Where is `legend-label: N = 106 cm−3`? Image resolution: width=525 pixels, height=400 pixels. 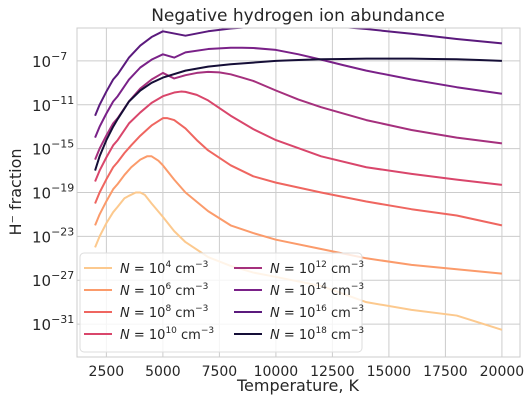
legend-label: N = 106 cm−3 is located at coordinates (164, 290).